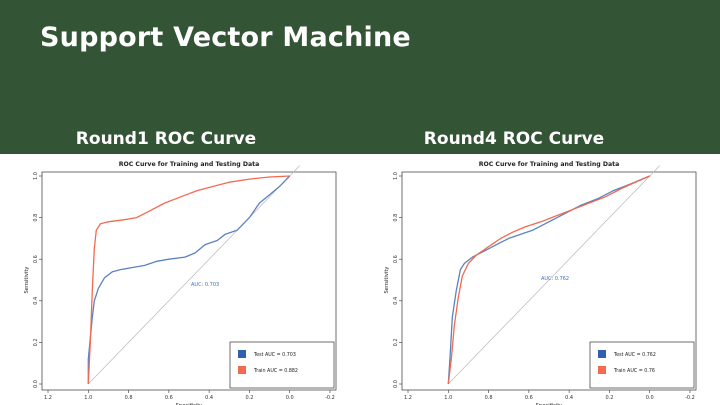 This screenshot has height=405, width=720. Describe the element at coordinates (275, 371) in the screenshot. I see `legend-label: Train AUC = 0.882` at that location.